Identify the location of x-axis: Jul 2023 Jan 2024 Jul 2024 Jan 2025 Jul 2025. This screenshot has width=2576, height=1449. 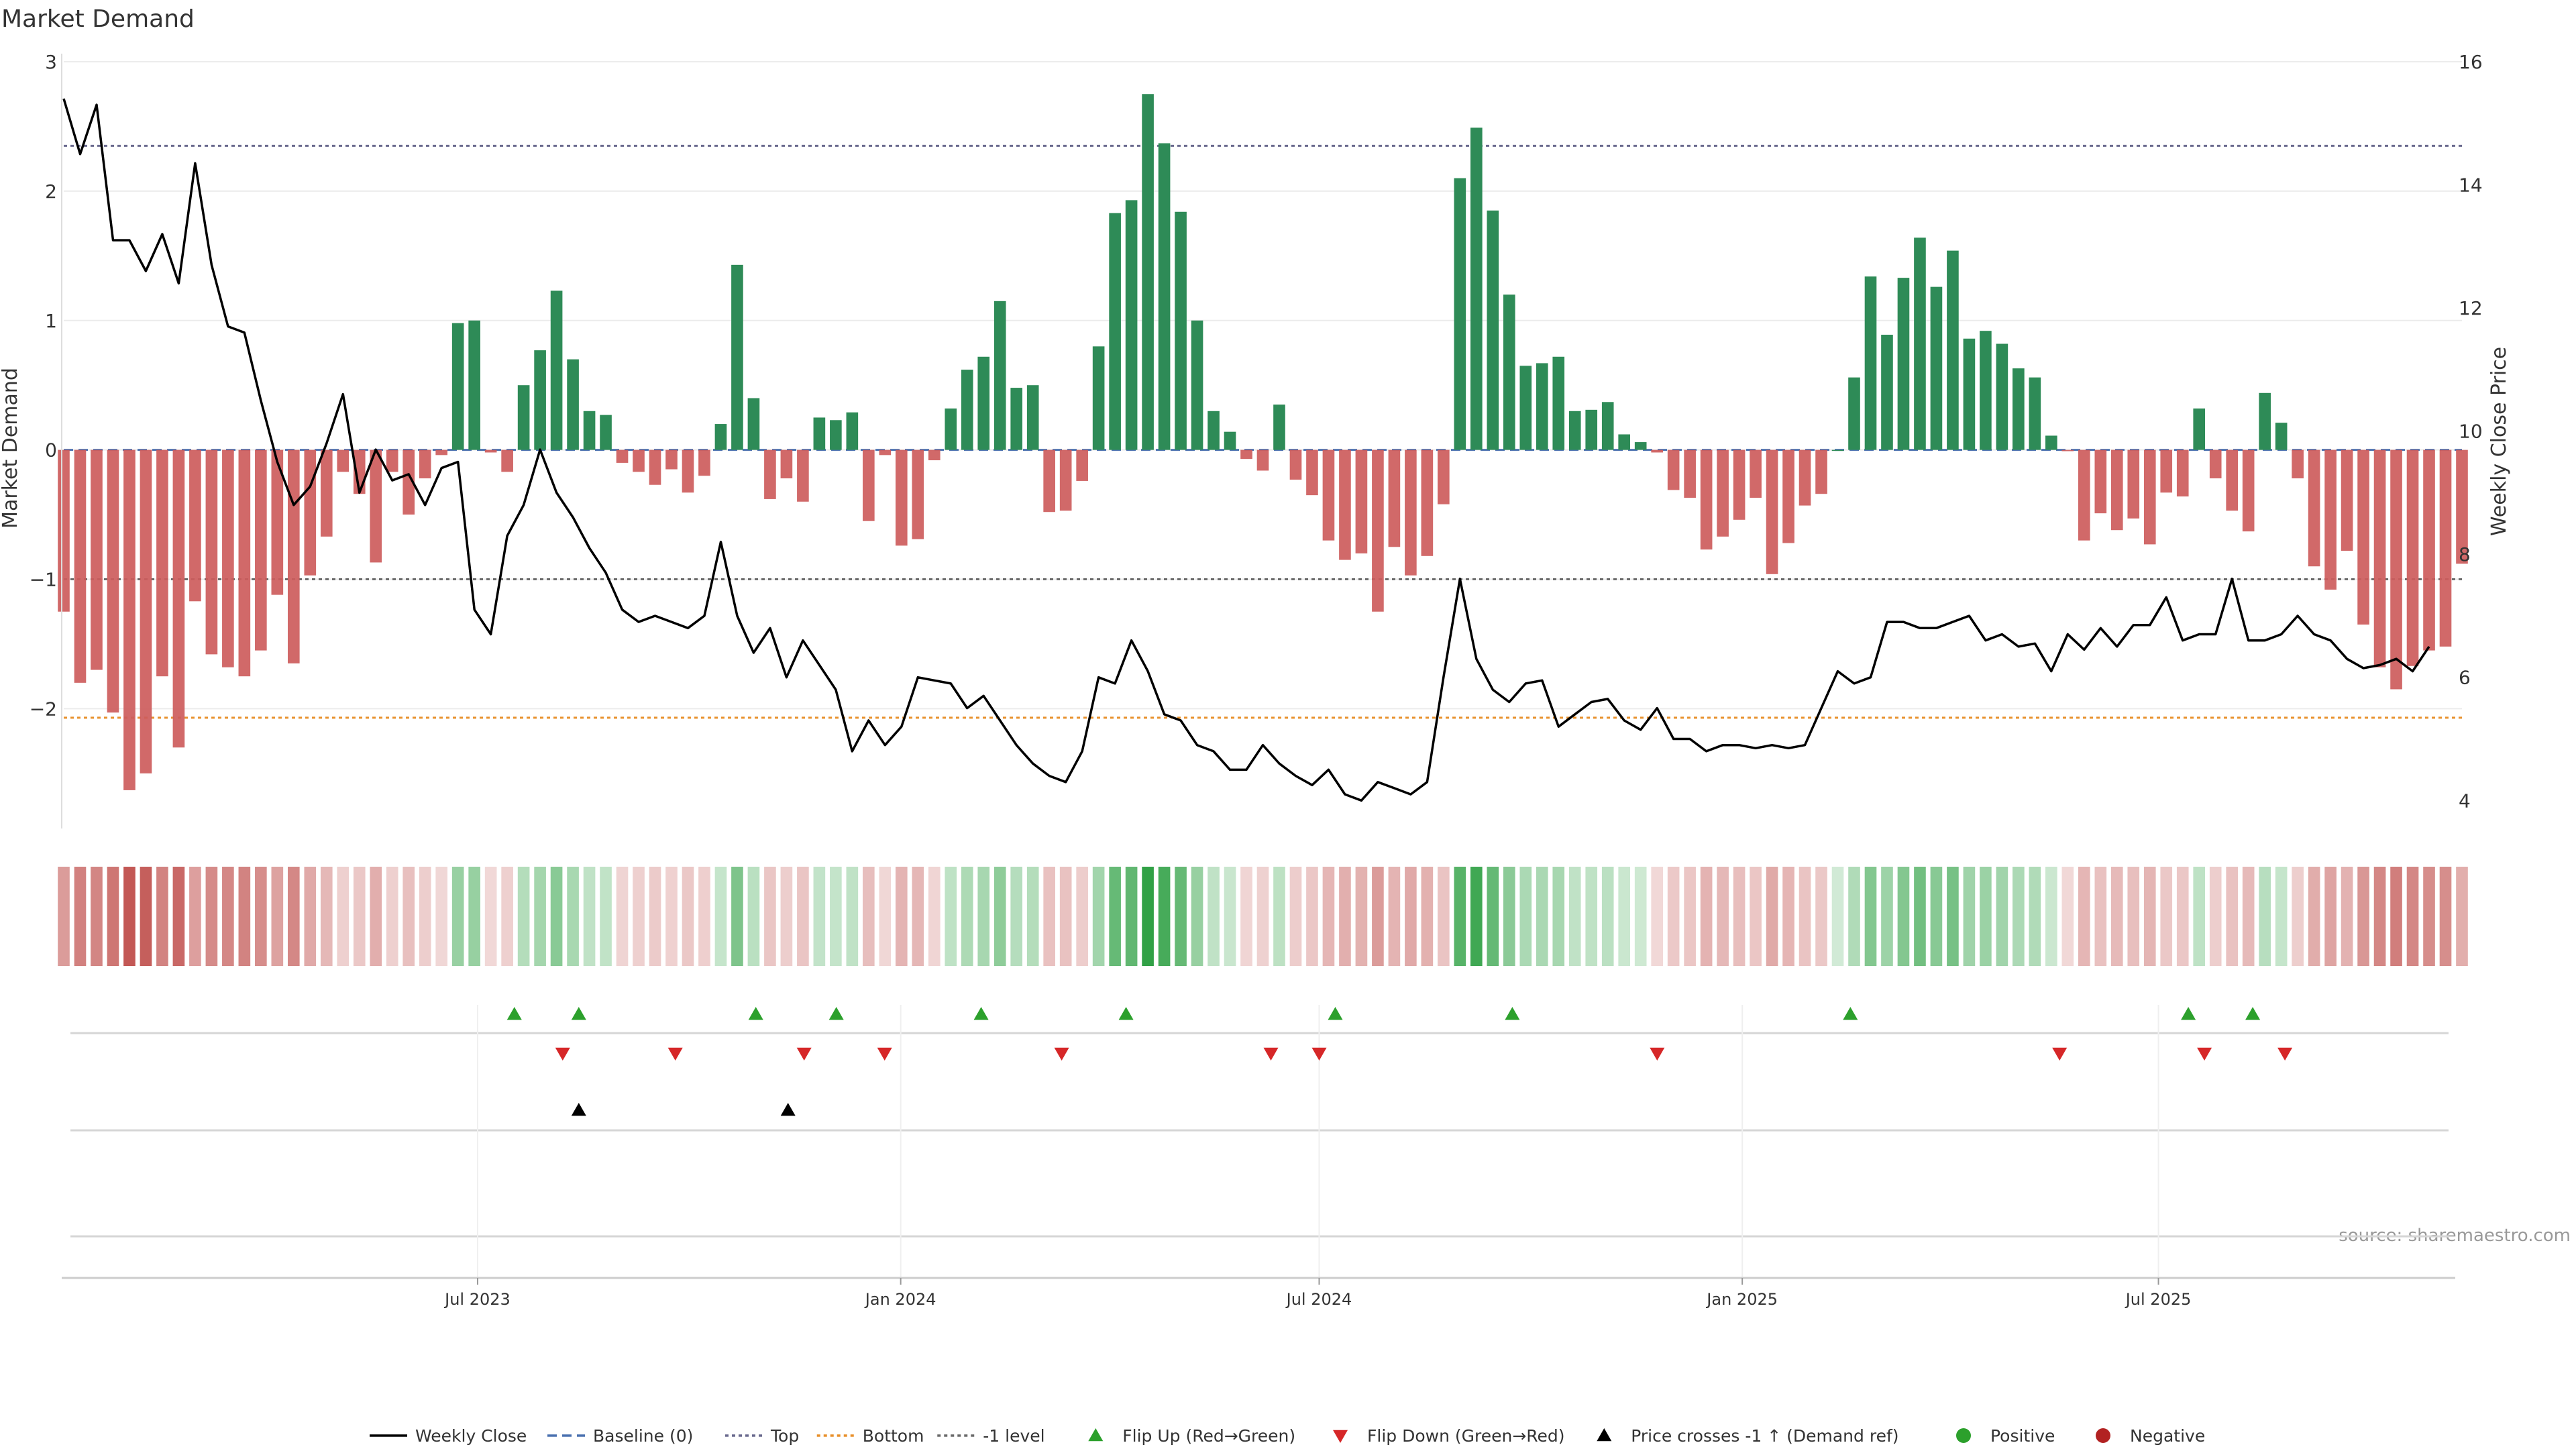
(1258, 1293).